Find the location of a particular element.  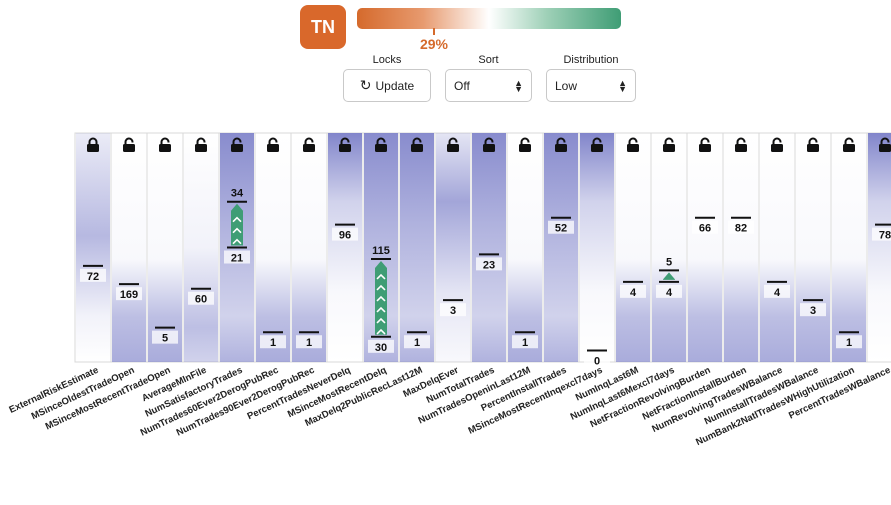

value-label: 23 is located at coordinates (489, 265).